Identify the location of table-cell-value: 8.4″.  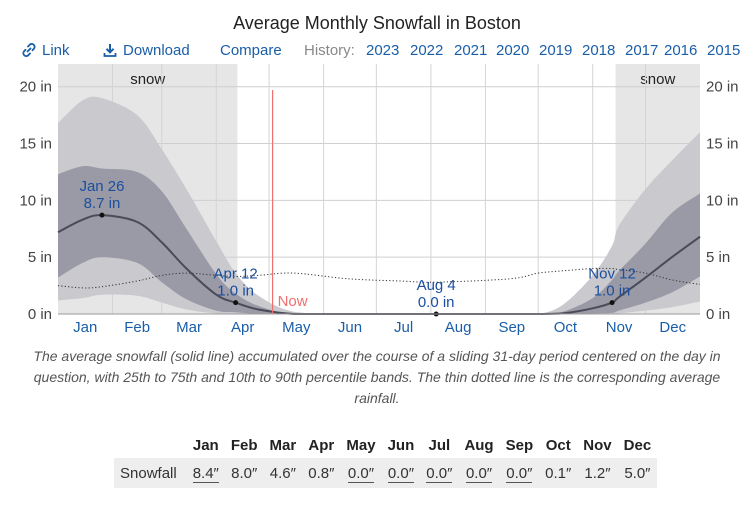
(205, 473).